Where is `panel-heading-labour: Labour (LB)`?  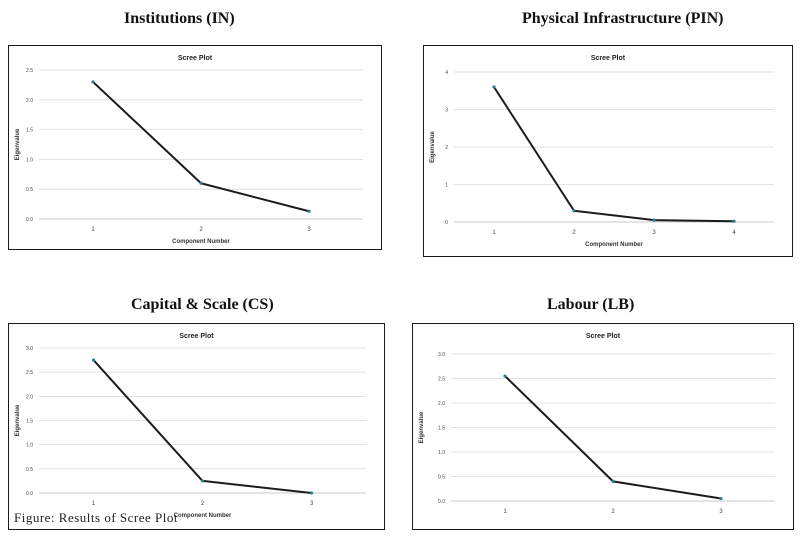
panel-heading-labour: Labour (LB) is located at coordinates (591, 304).